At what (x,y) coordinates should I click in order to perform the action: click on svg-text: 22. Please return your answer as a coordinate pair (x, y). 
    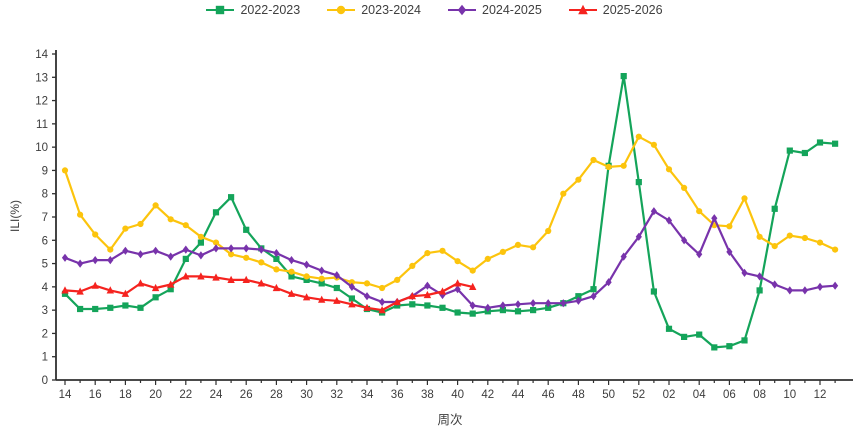
    Looking at the image, I should click on (185, 395).